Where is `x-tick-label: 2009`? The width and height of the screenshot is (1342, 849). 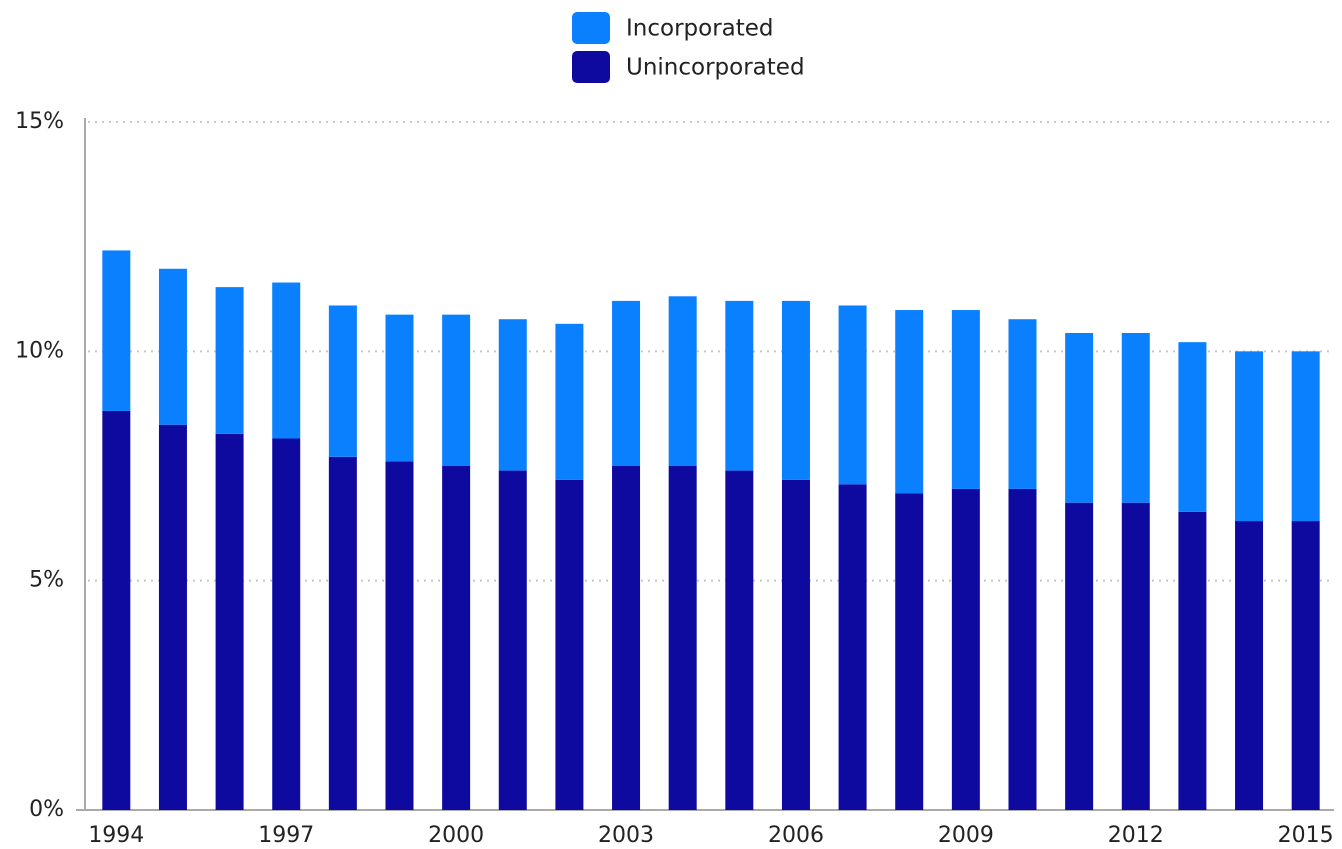 x-tick-label: 2009 is located at coordinates (966, 835).